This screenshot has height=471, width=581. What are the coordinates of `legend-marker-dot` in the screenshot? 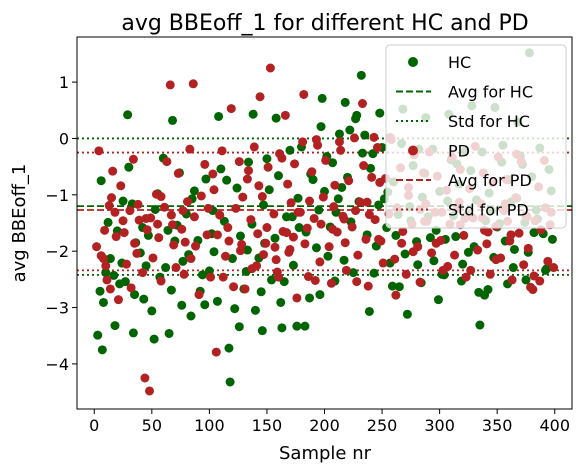 It's located at (413, 150).